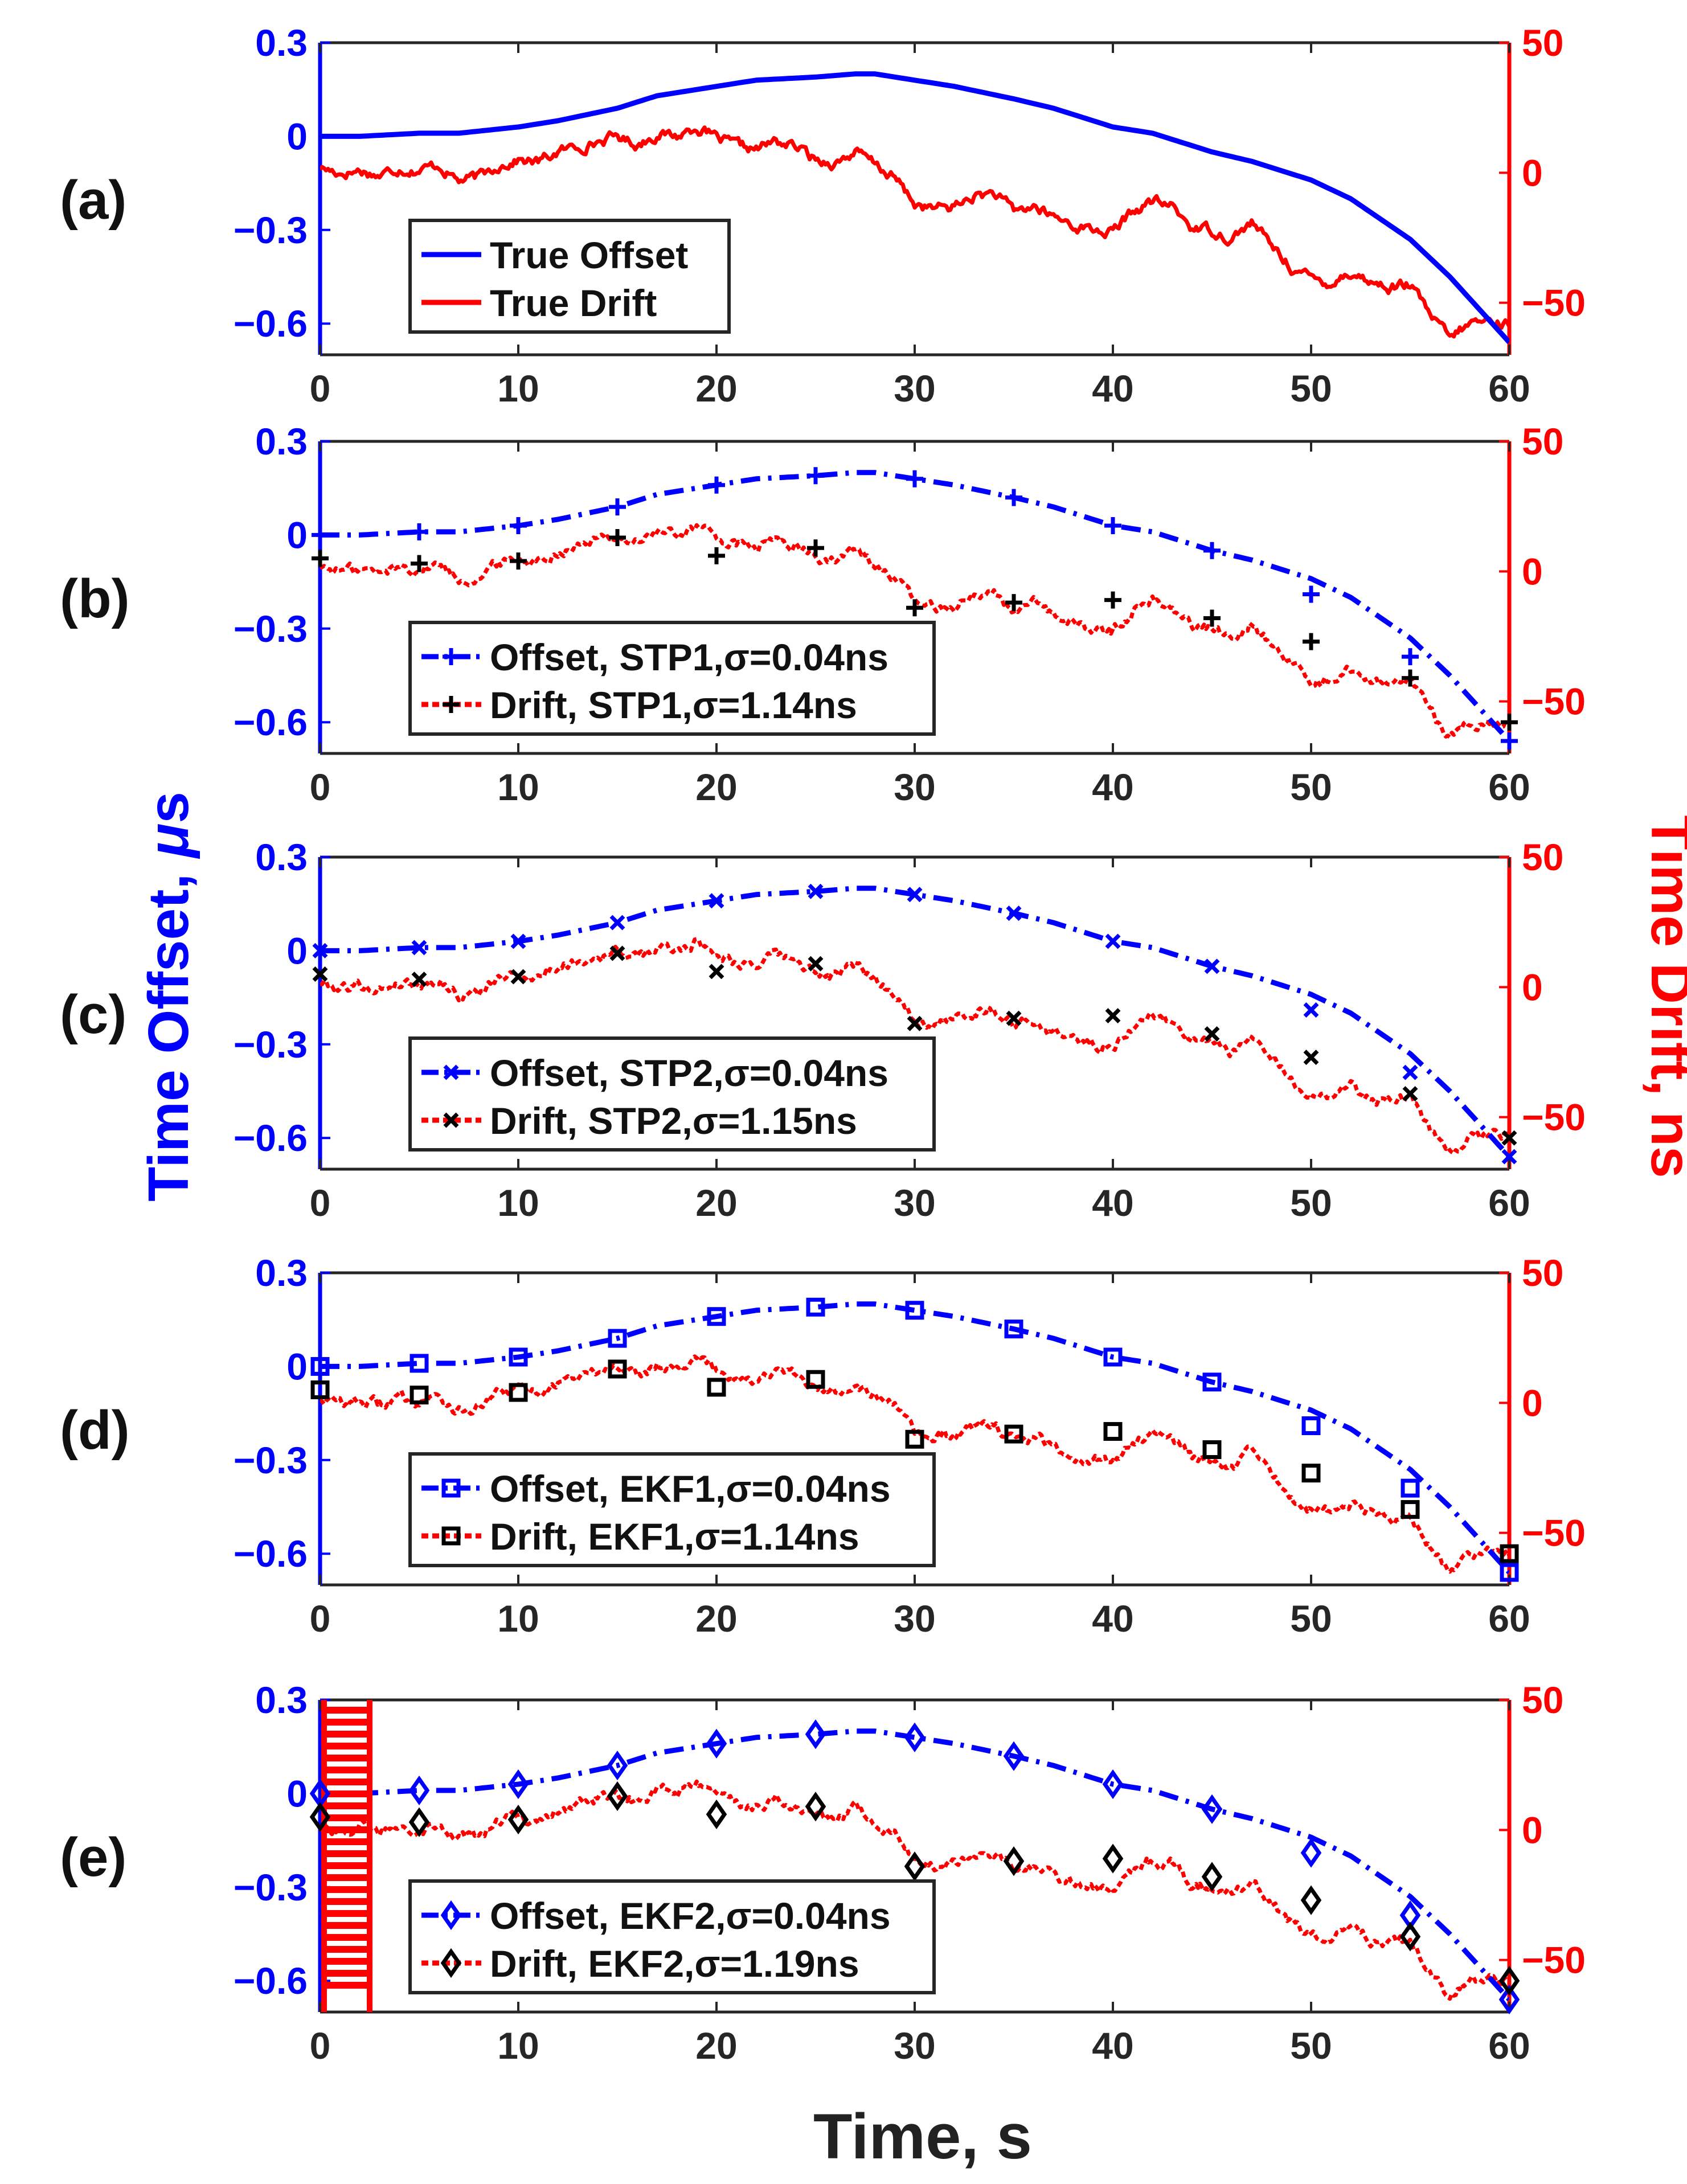  What do you see at coordinates (775, 1121) in the screenshot?
I see `legend-sigma-text: σ=1.15ns` at bounding box center [775, 1121].